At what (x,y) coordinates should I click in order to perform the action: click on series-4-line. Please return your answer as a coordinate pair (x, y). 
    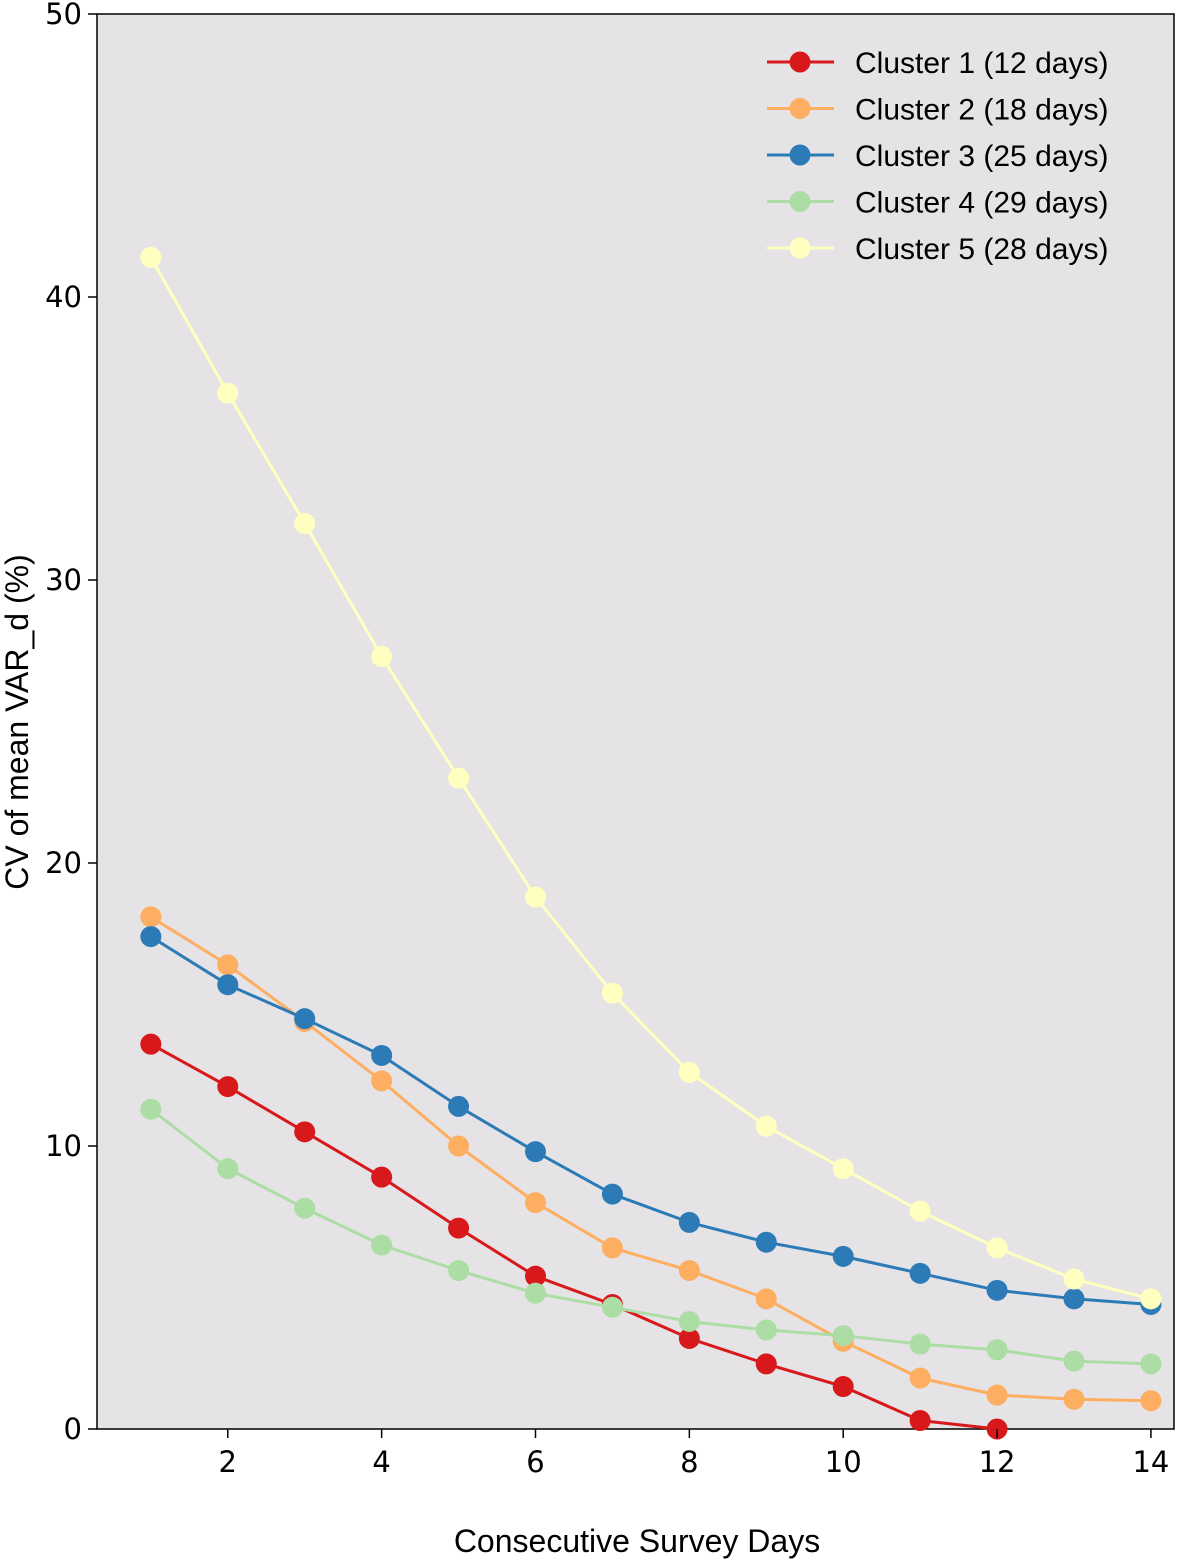
    Looking at the image, I should click on (650, 1237).